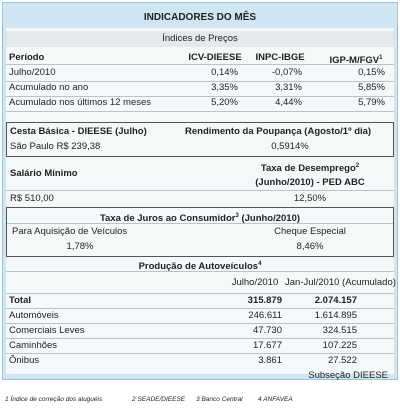  I want to click on cell: 0,14%, so click(224, 72).